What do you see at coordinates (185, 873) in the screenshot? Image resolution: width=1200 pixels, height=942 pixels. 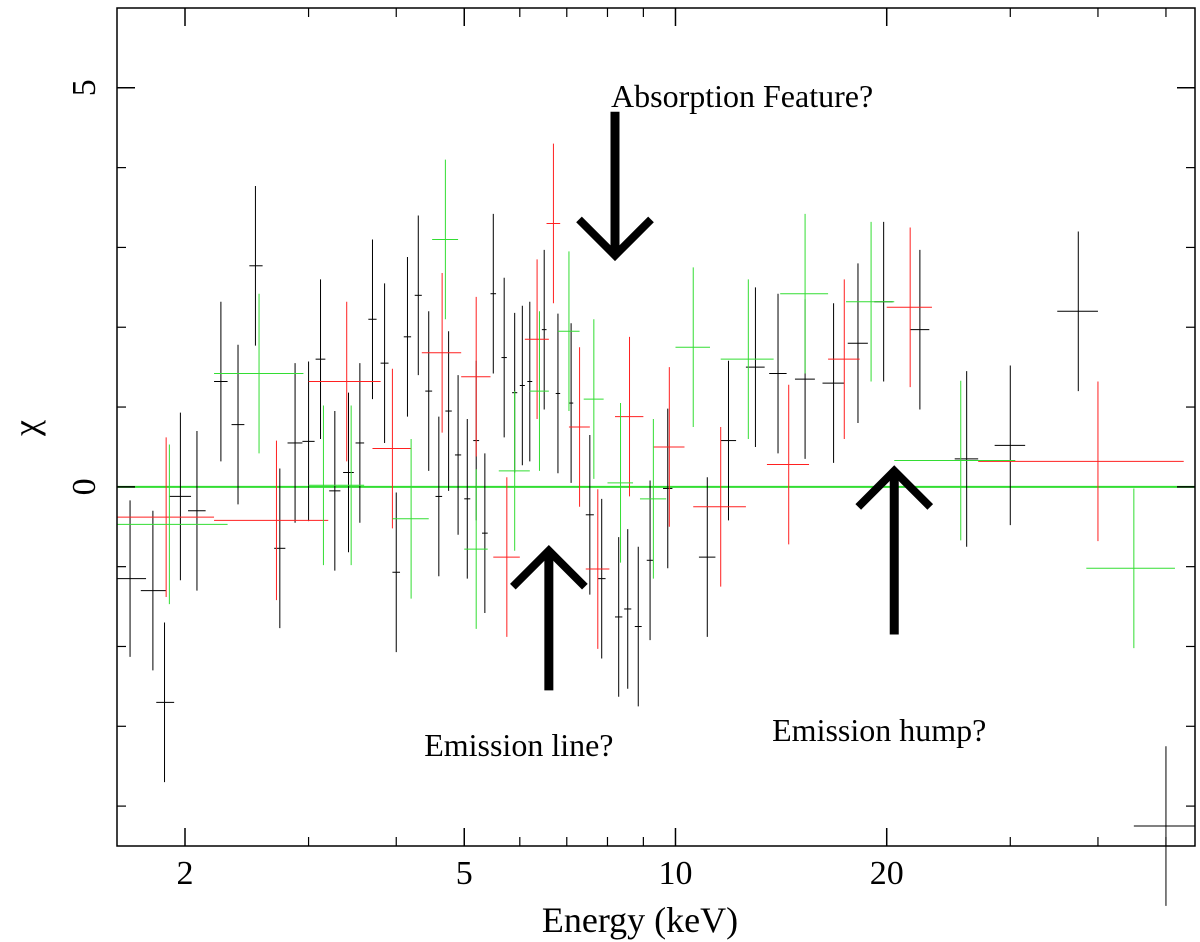 I see `x-tick-label: 2` at bounding box center [185, 873].